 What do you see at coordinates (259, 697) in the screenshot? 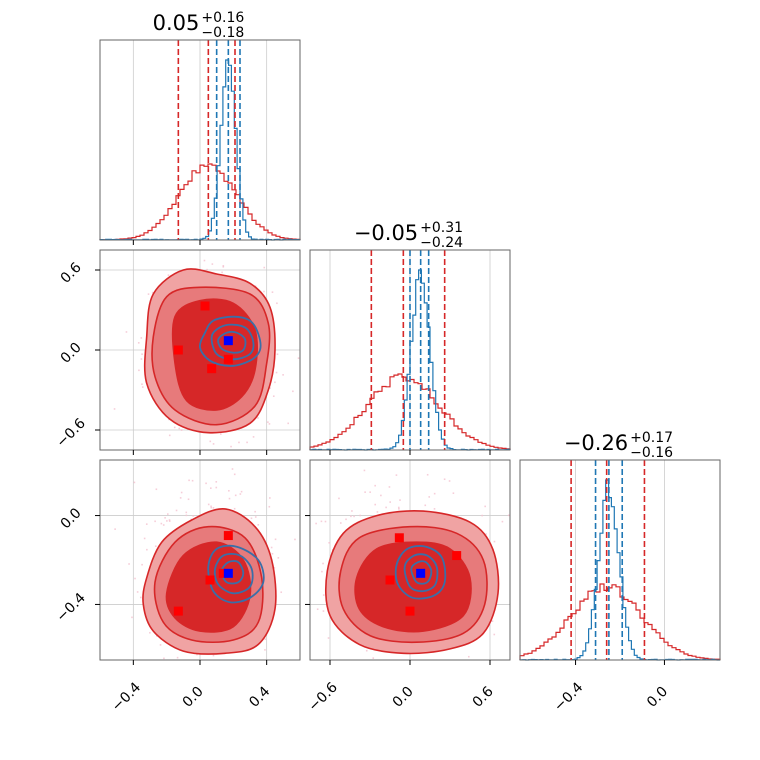
I see `x-tick-label: 0.4` at bounding box center [259, 697].